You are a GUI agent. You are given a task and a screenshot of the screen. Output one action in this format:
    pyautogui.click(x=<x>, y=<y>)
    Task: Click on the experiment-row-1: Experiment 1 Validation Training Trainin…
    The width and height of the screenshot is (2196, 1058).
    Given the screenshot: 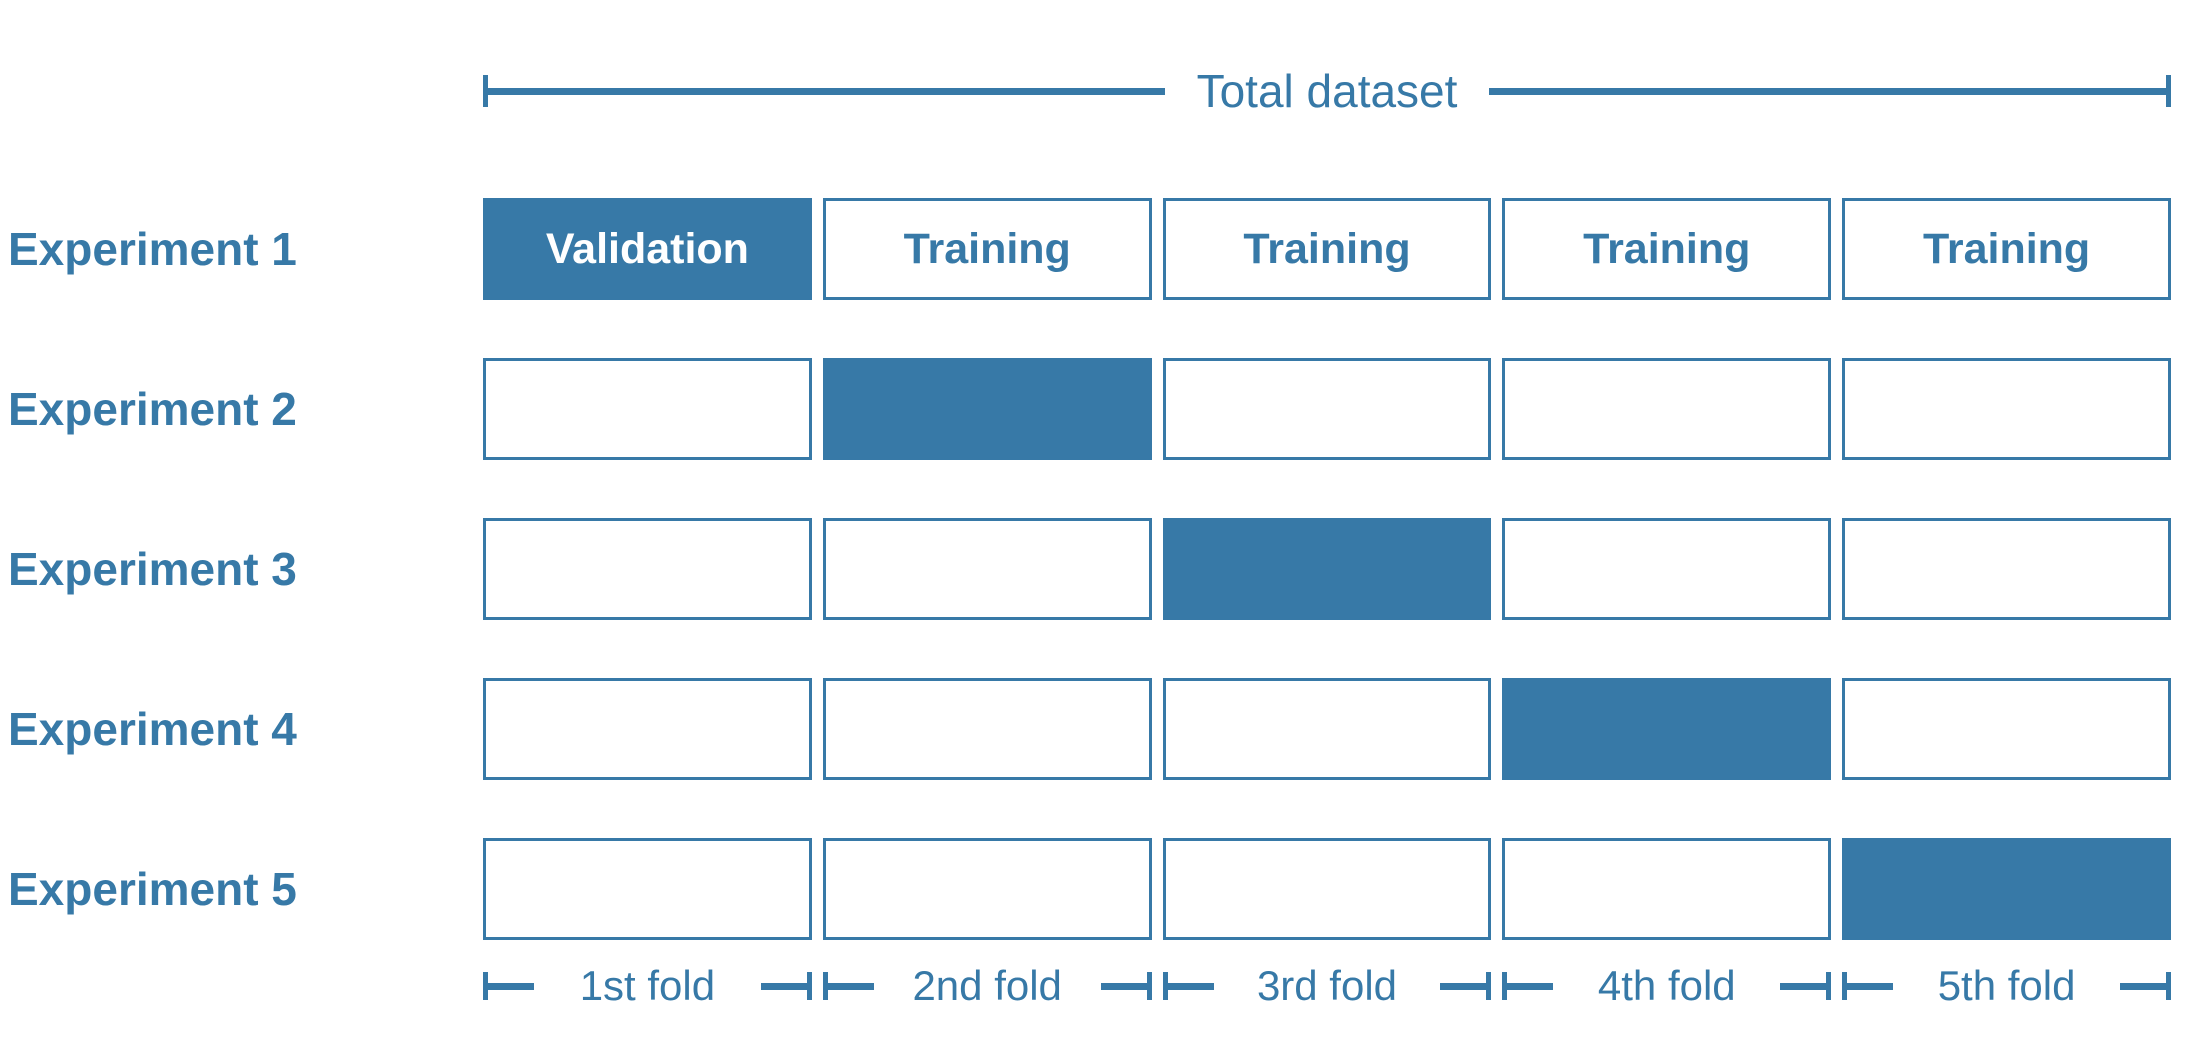 What is the action you would take?
    pyautogui.click(x=1085, y=249)
    